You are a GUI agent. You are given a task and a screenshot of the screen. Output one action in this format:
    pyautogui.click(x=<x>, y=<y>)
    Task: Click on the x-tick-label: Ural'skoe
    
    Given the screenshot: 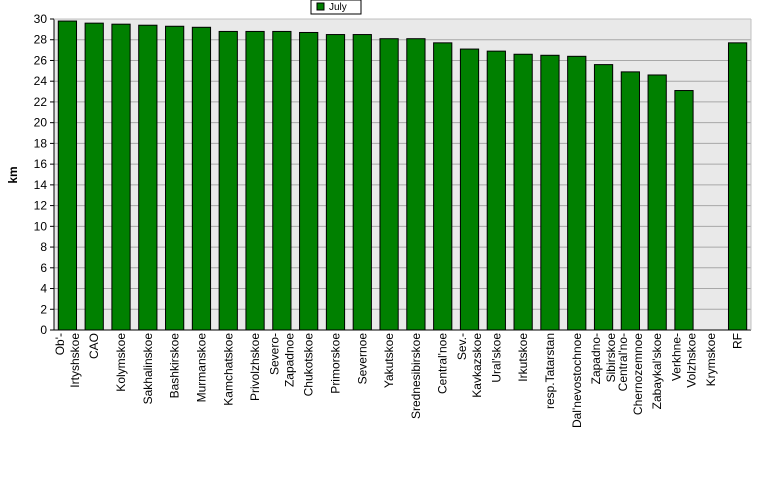 What is the action you would take?
    pyautogui.click(x=496, y=358)
    